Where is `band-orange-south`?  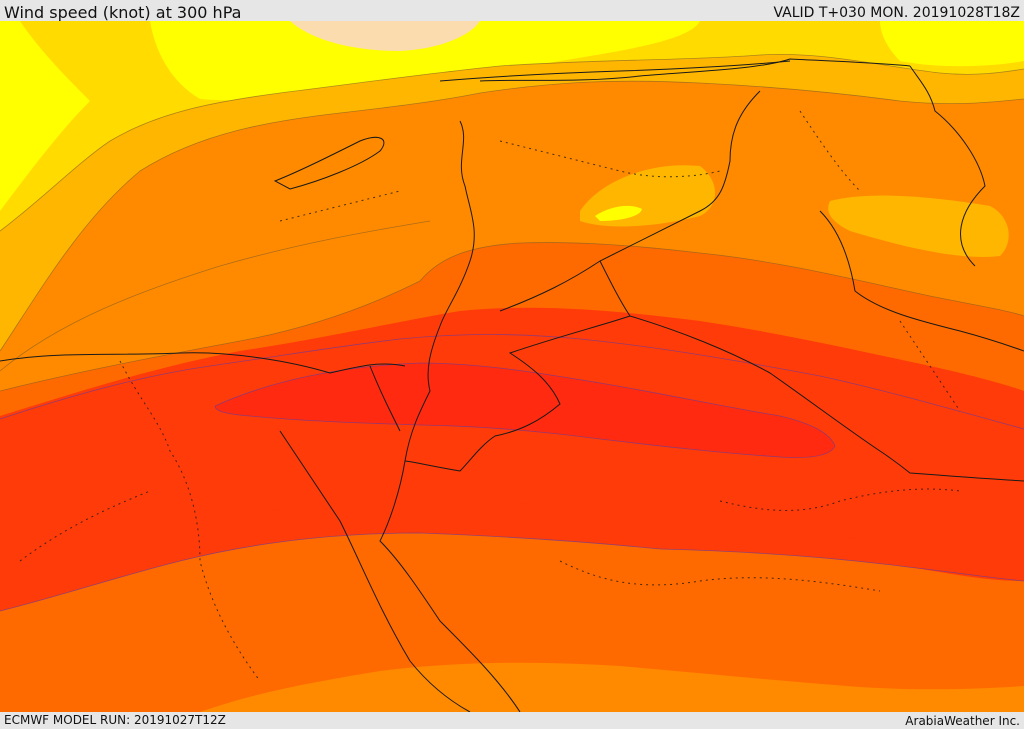 band-orange-south is located at coordinates (612, 687).